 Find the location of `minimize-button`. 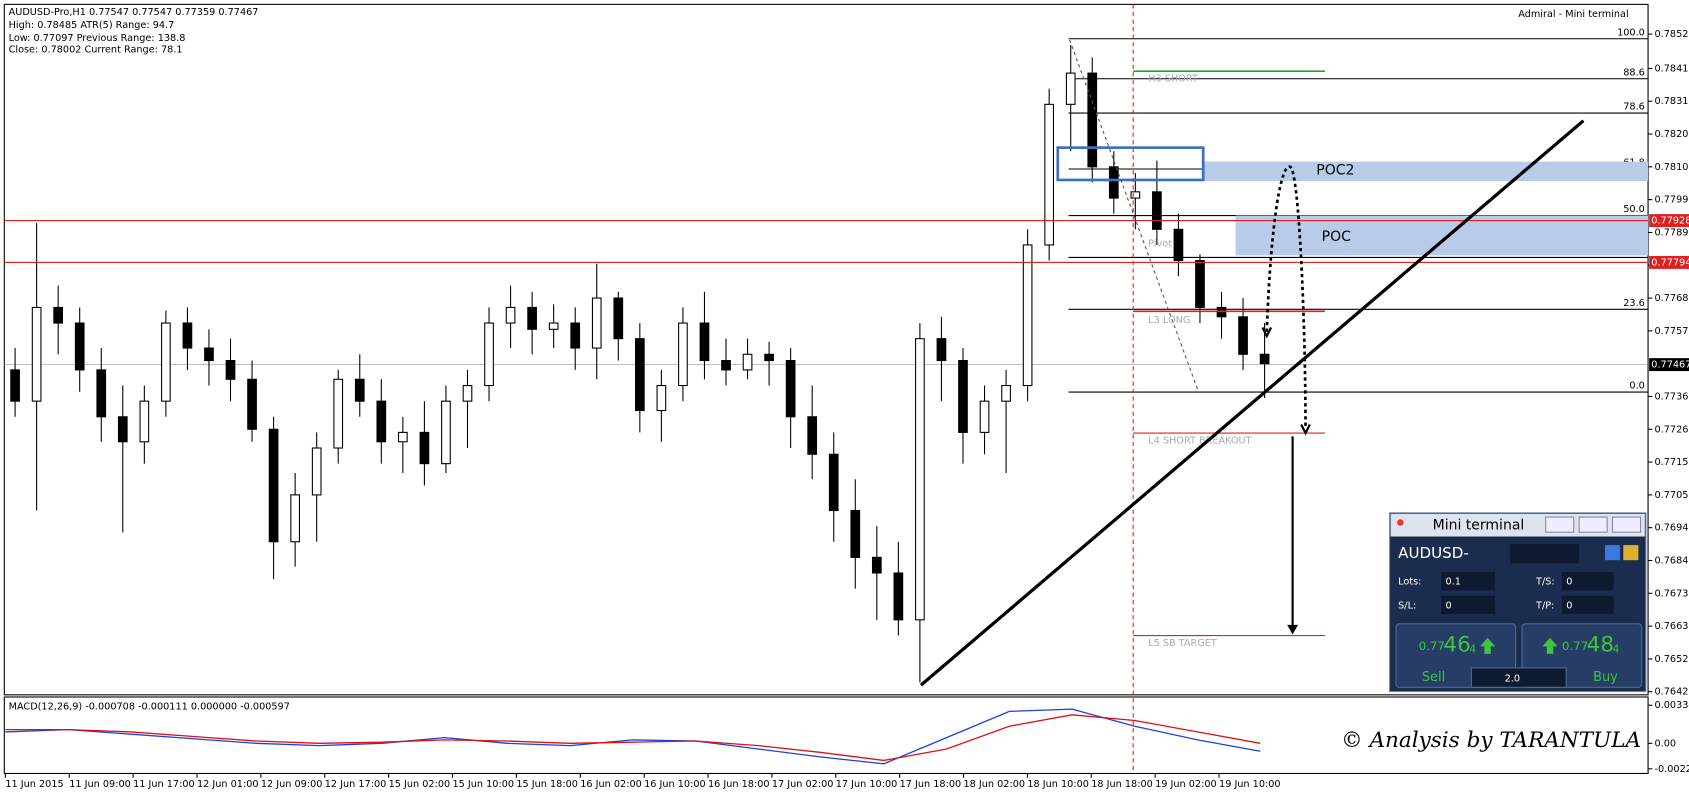

minimize-button is located at coordinates (1560, 524).